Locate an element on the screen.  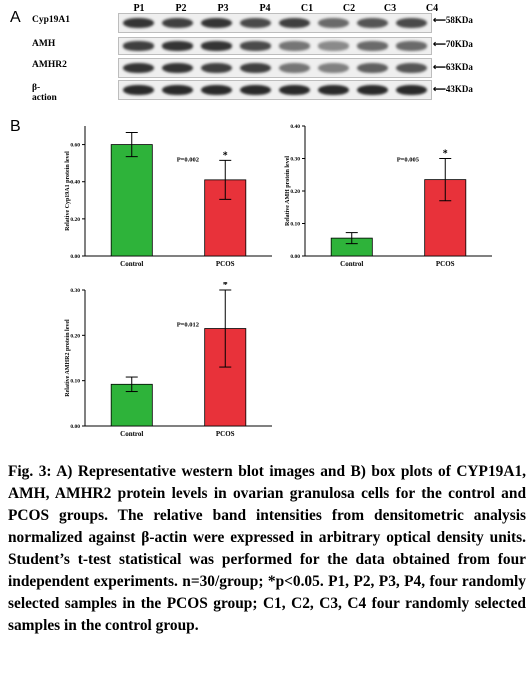
y-axis-label: Relative Cyp19A1 protein level is located at coordinates (68, 191).